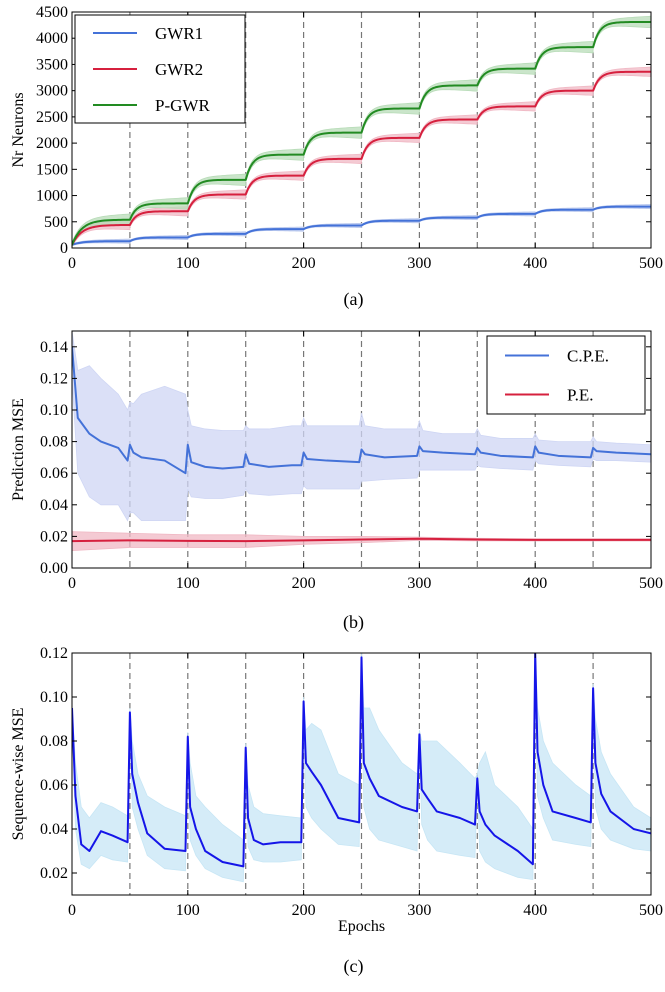 Image resolution: width=665 pixels, height=992 pixels. I want to click on y-tick-label: 4500, so click(52, 12).